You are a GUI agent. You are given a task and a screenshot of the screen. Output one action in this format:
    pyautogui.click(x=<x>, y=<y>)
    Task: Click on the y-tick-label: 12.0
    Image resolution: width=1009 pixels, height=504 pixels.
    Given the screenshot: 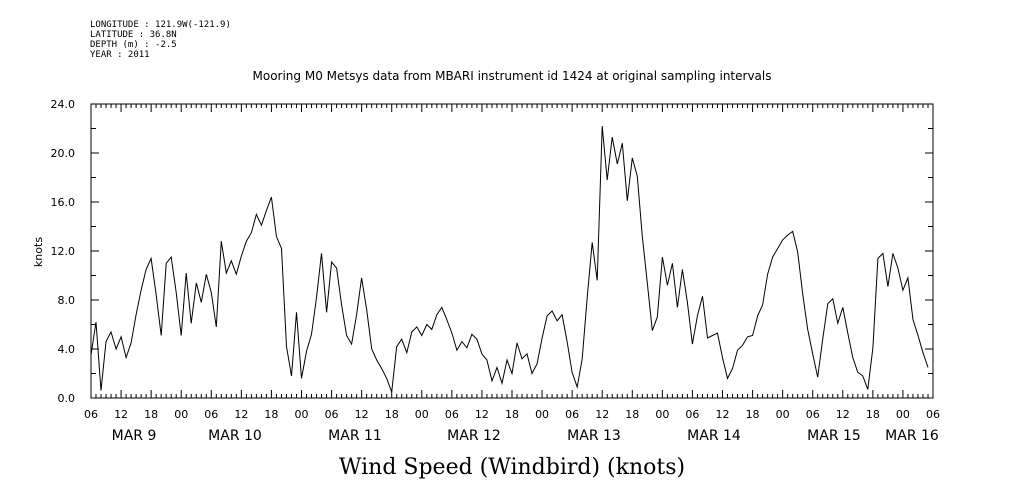 What is the action you would take?
    pyautogui.click(x=63, y=251)
    